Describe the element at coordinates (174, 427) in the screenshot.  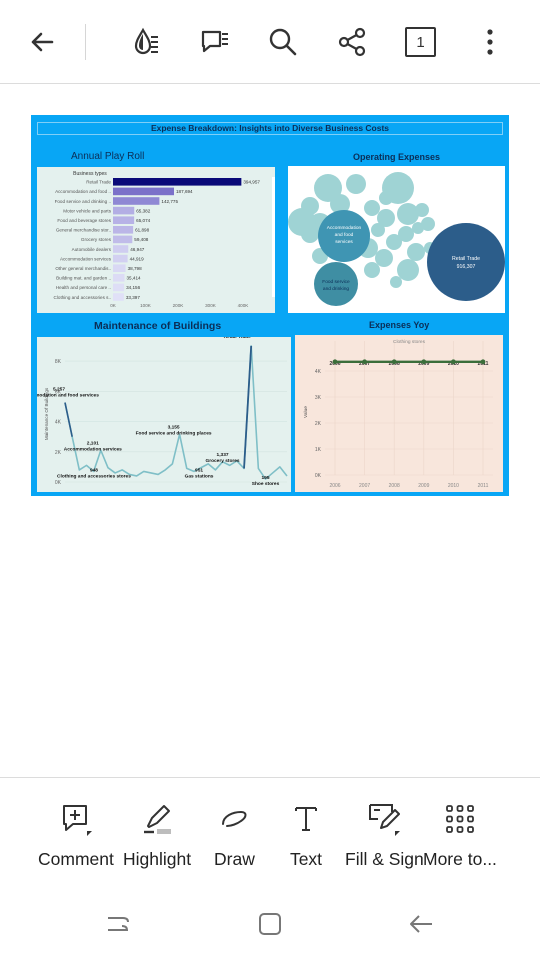
I see `maint-annotation-value: 3,155` at that location.